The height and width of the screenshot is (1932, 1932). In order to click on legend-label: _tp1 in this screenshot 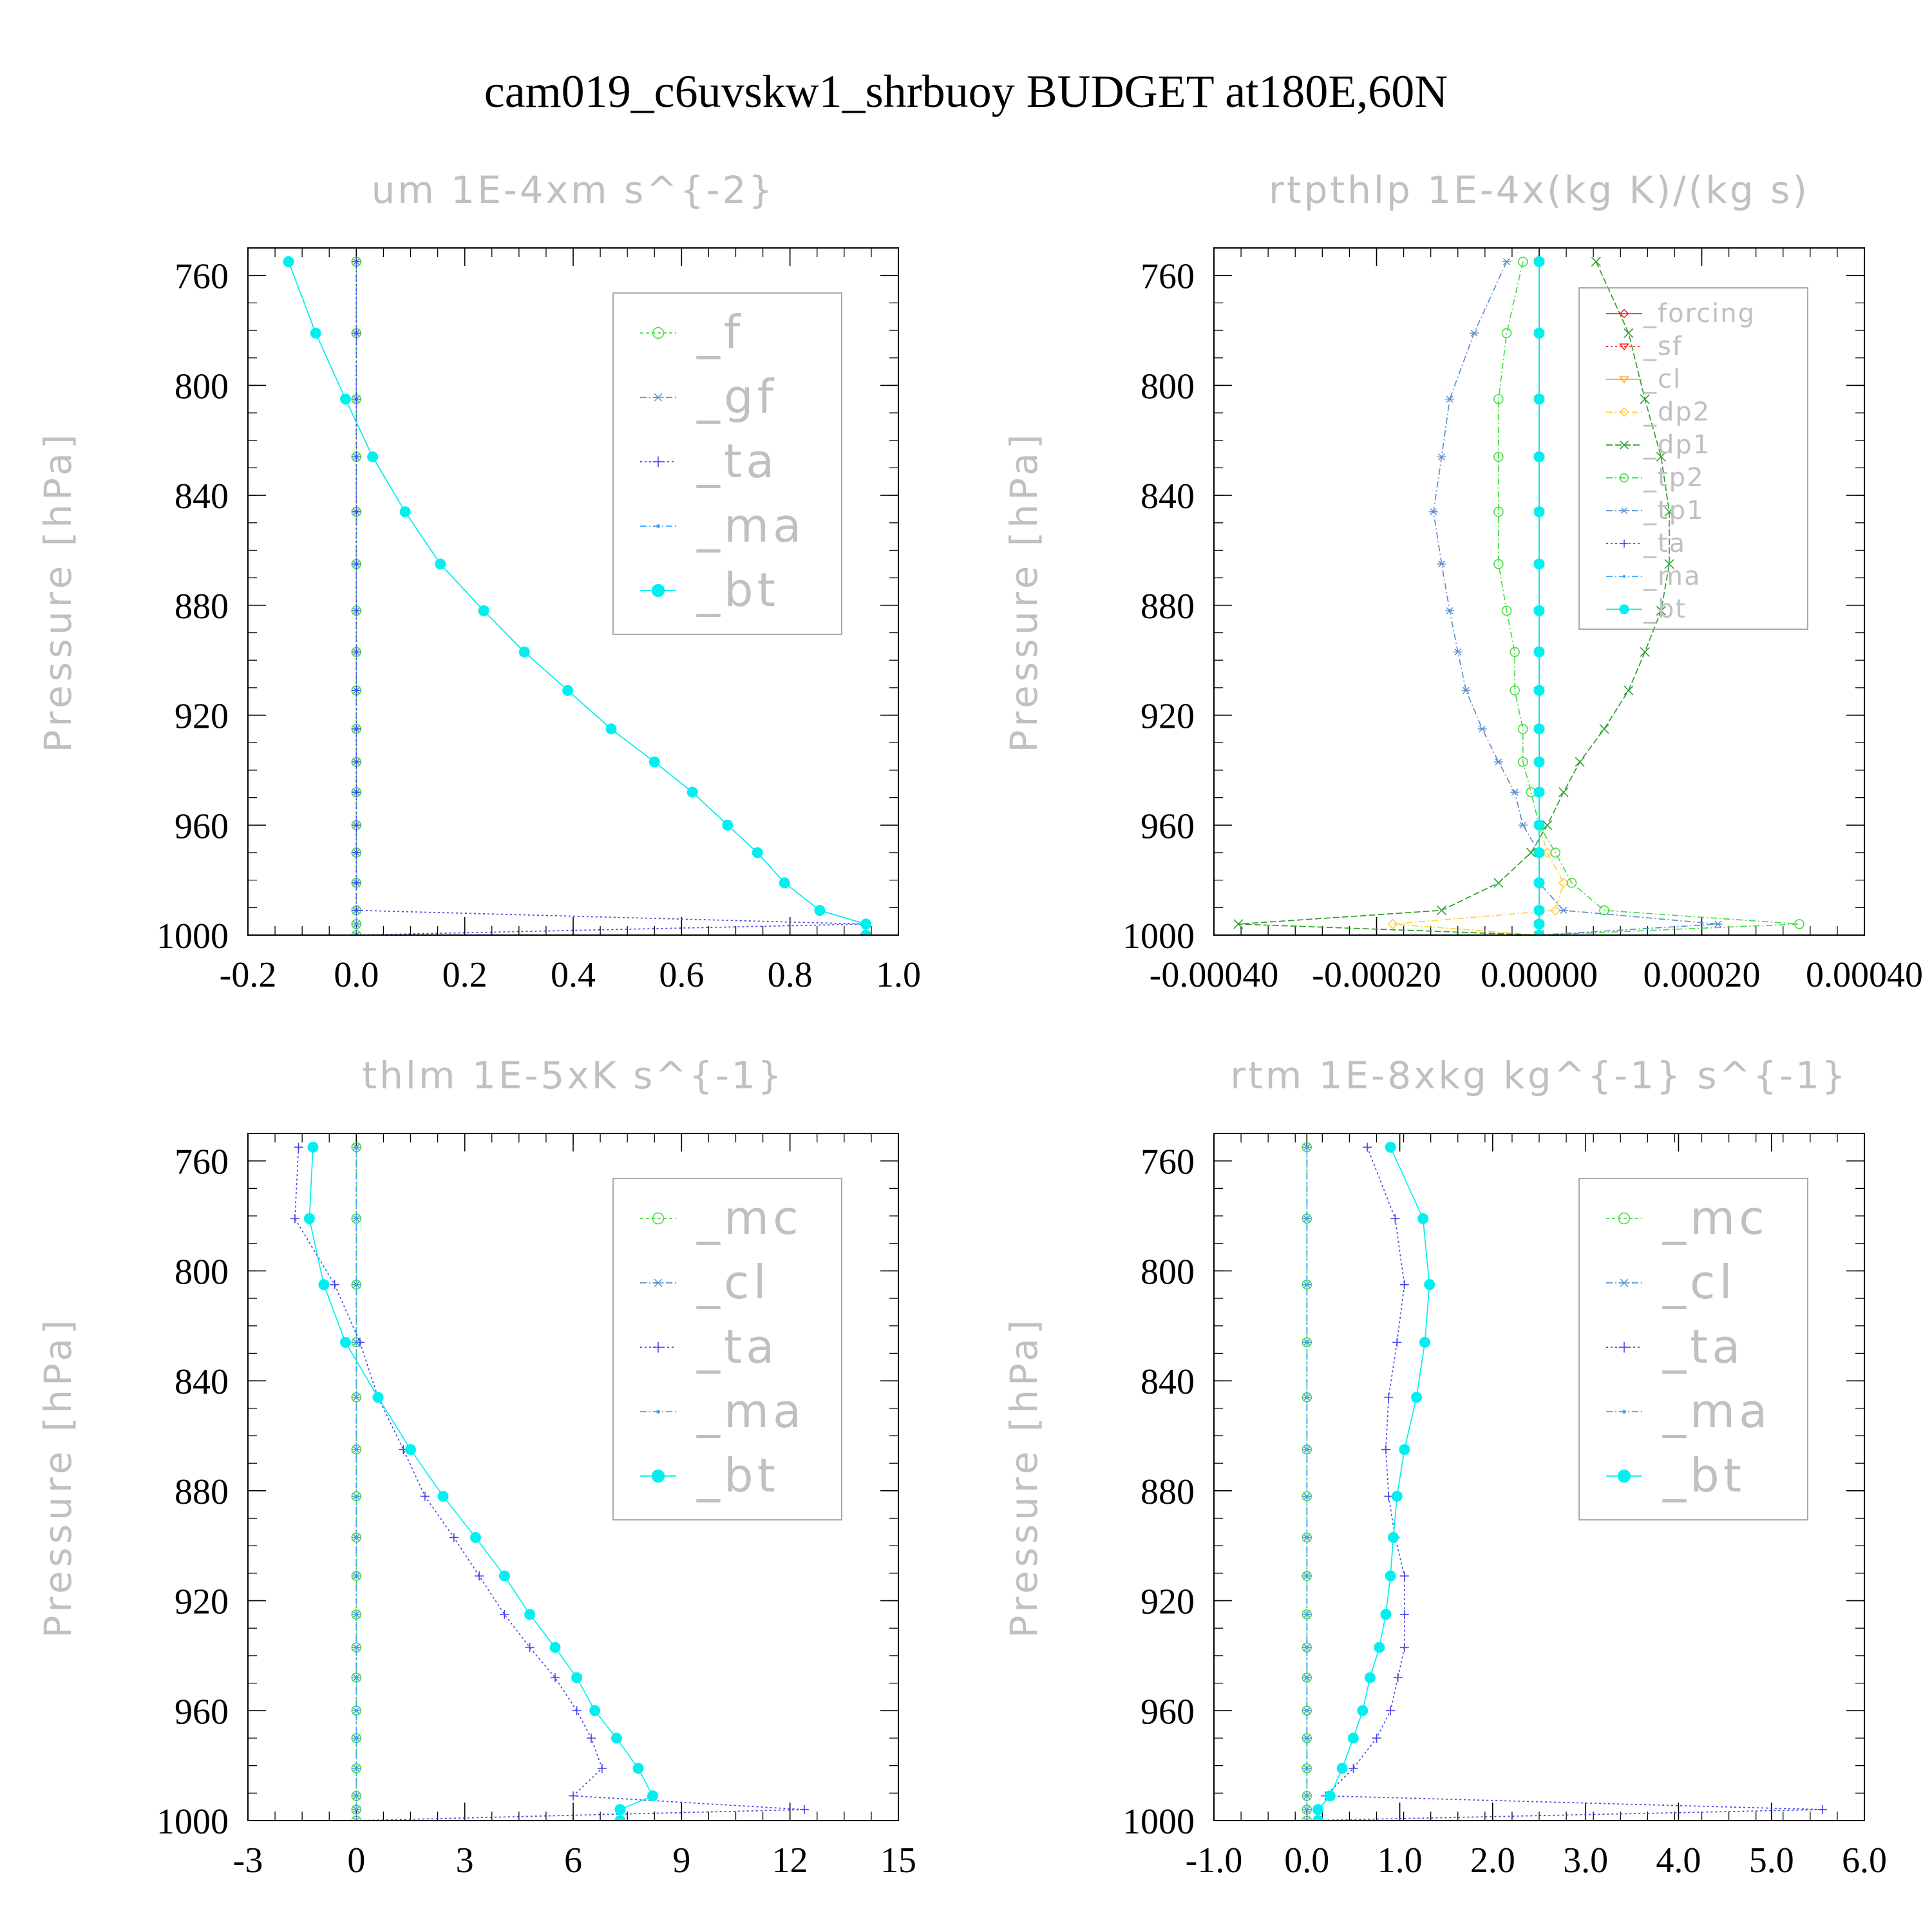, I will do `click(1674, 511)`.